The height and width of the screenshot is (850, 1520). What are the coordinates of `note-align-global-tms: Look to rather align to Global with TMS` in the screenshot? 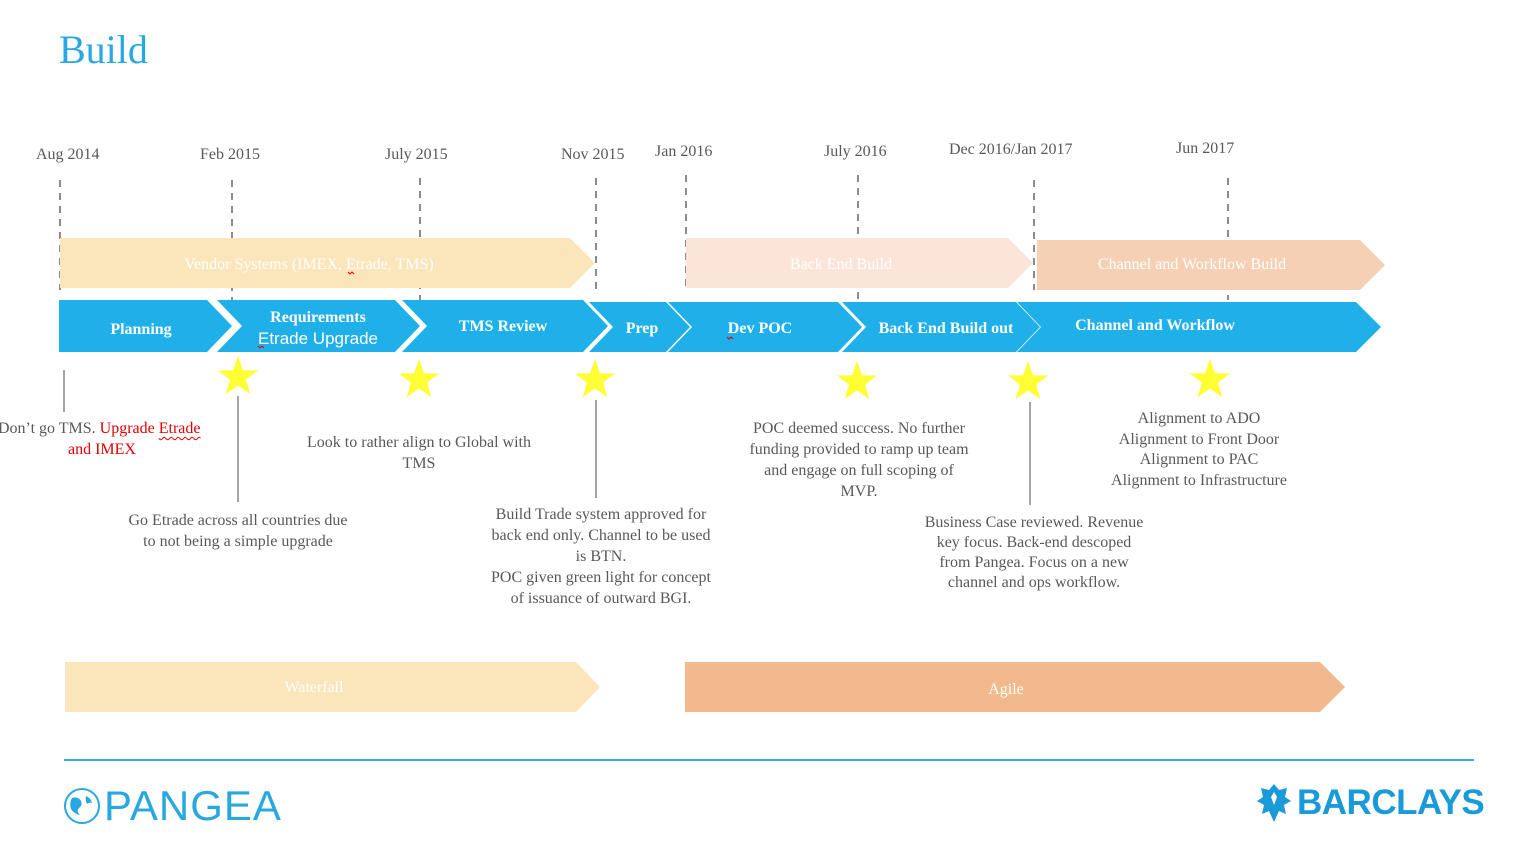 It's located at (419, 453).